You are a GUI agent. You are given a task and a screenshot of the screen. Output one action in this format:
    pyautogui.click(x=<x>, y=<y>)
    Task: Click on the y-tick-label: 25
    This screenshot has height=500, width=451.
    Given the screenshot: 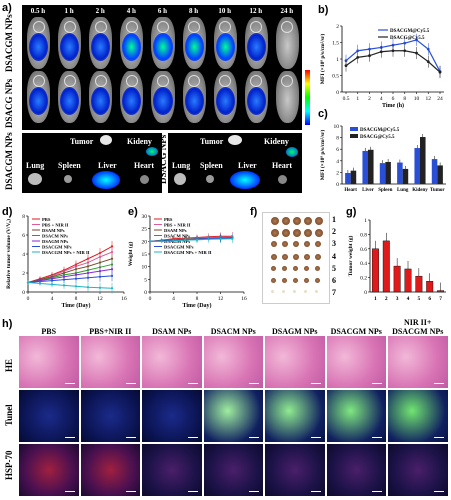 What is the action you would take?
    pyautogui.click(x=145, y=230)
    